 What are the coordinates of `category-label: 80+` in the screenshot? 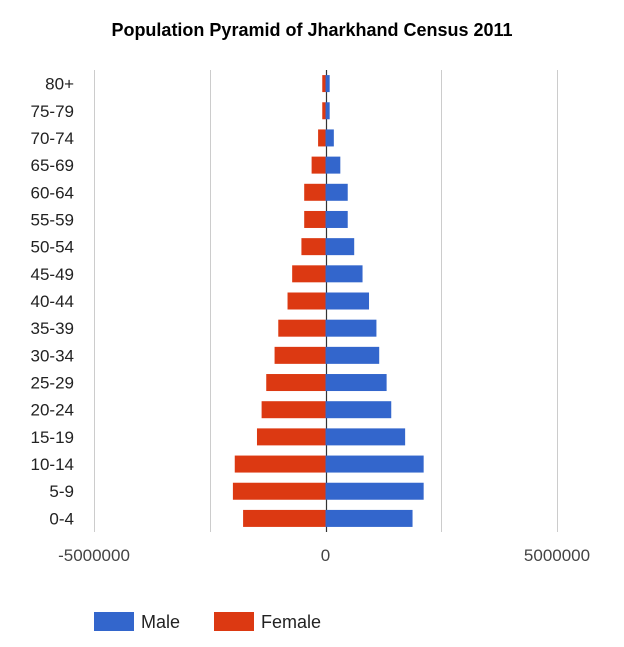 It's located at (59, 84).